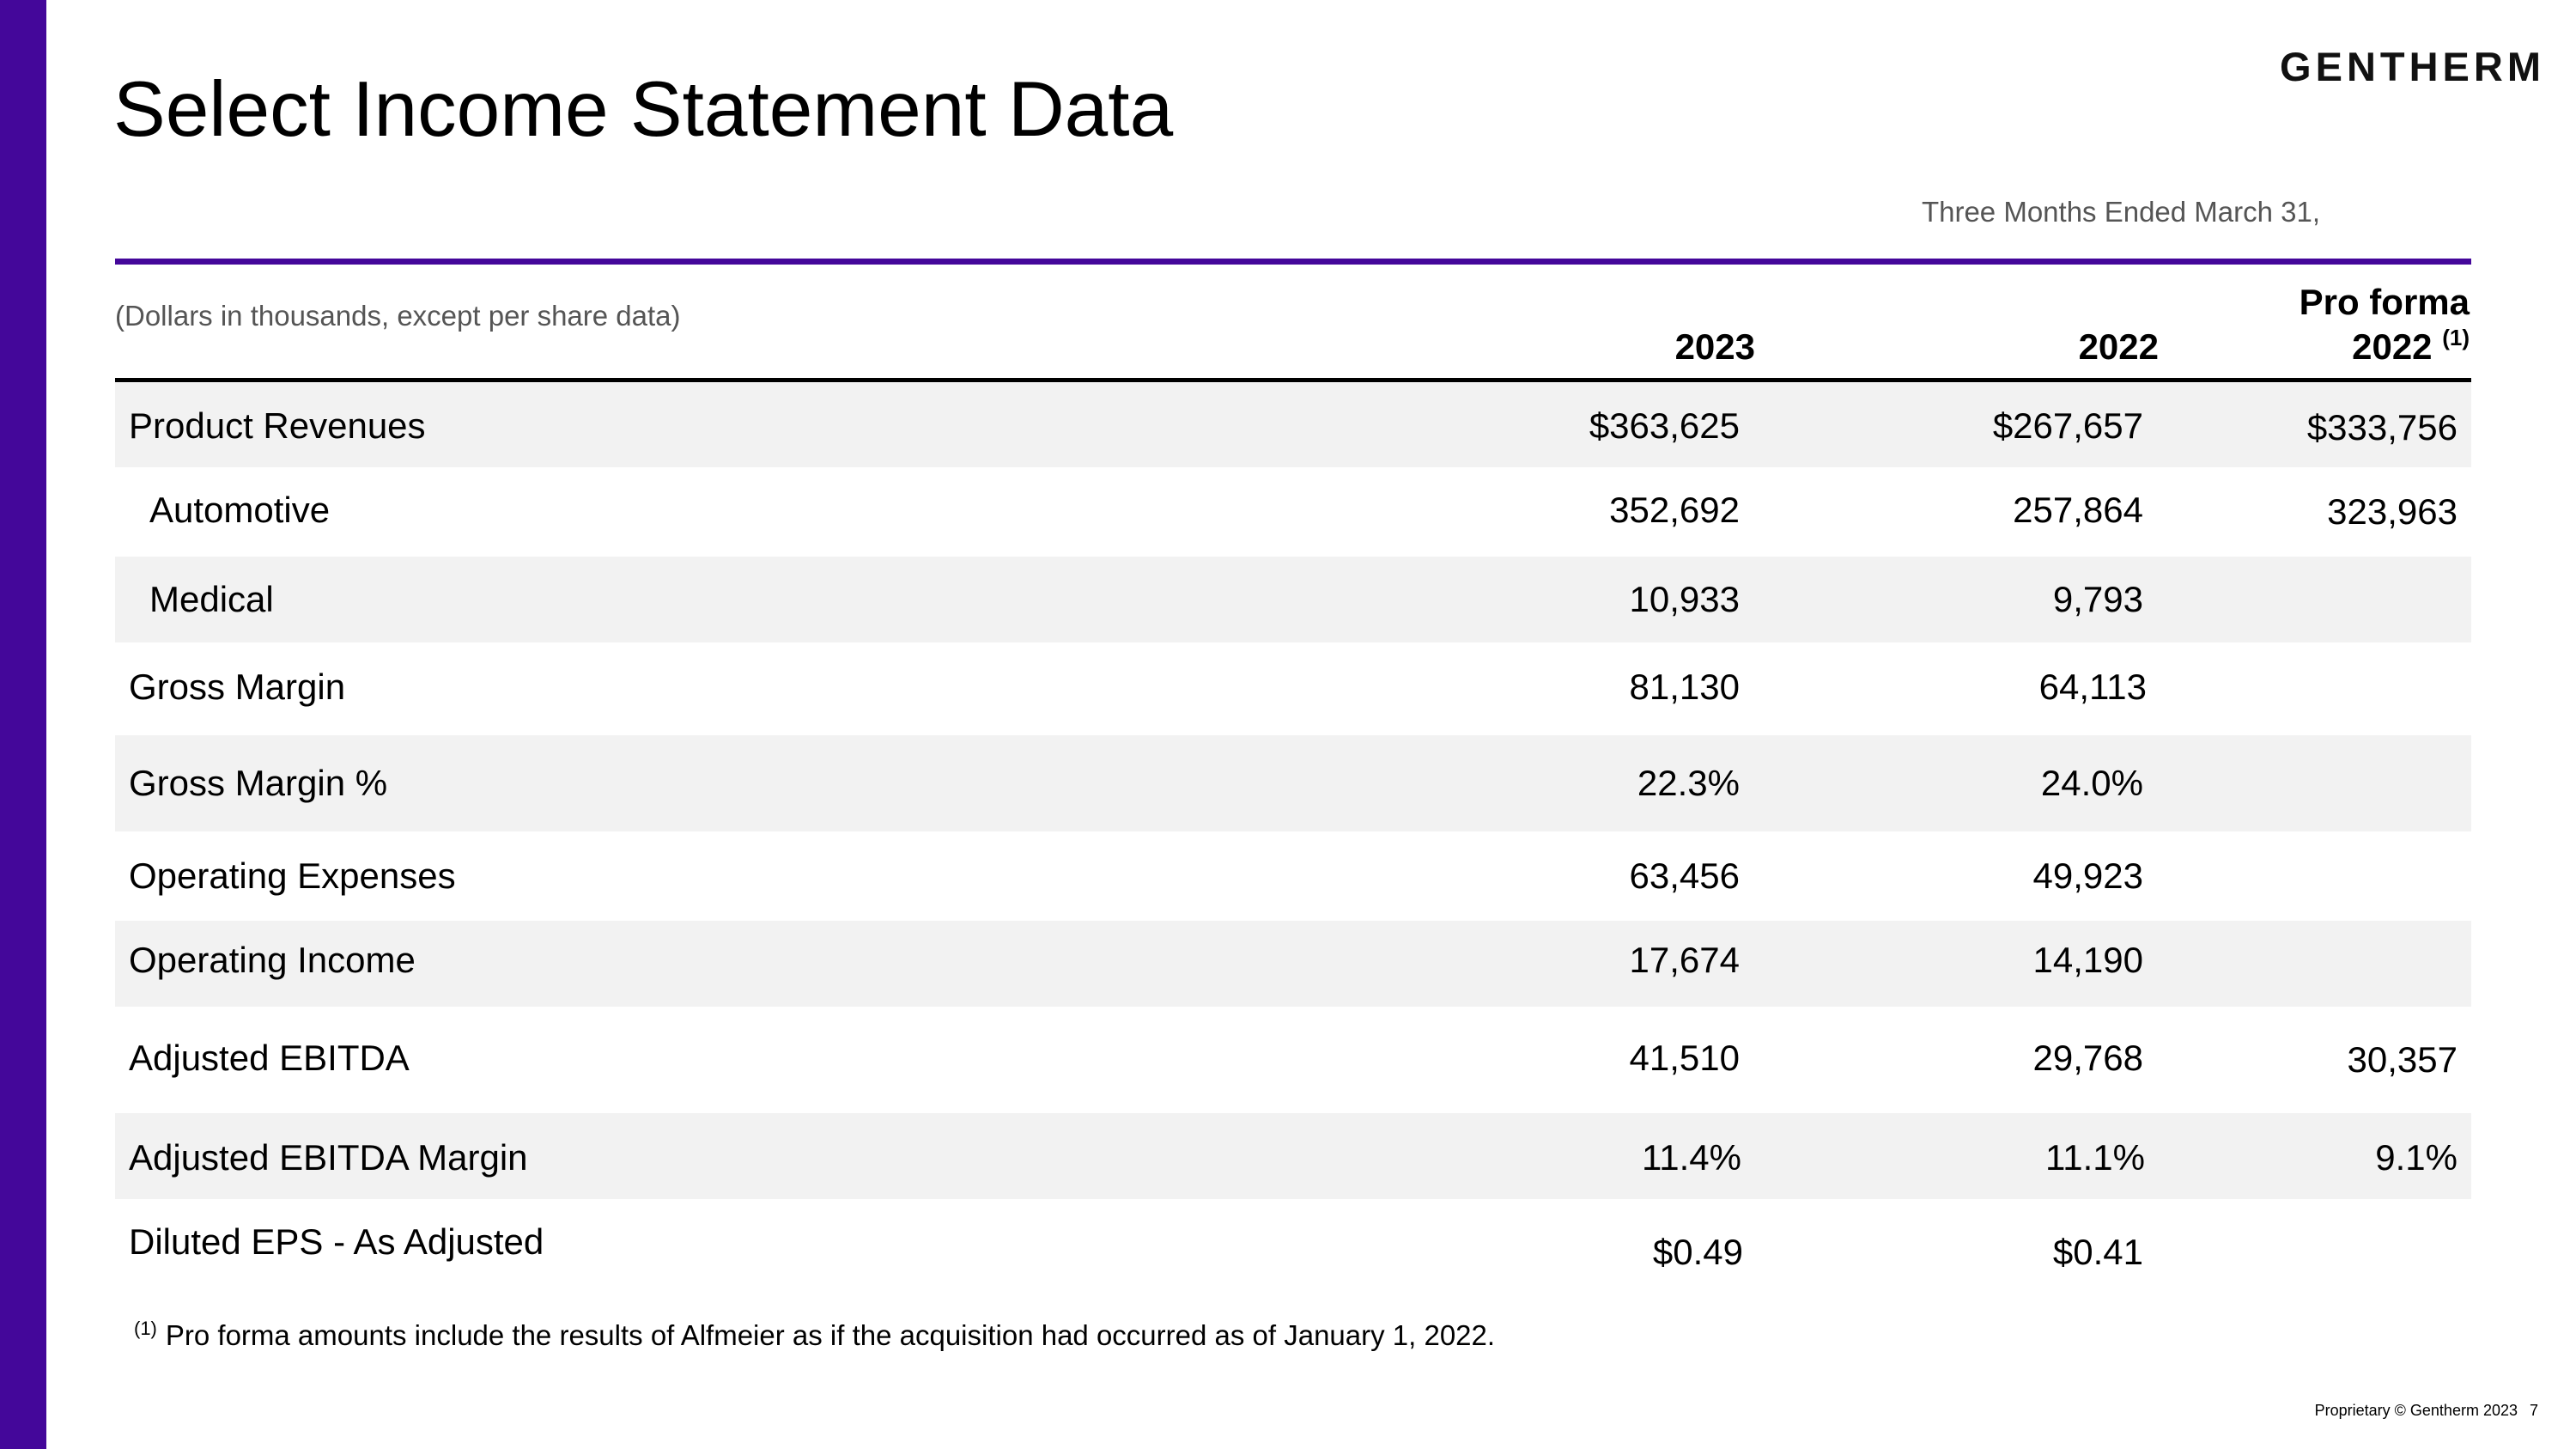 This screenshot has height=1449, width=2576. Describe the element at coordinates (336, 1241) in the screenshot. I see `row-label: Diluted EPS - As Adjusted` at that location.